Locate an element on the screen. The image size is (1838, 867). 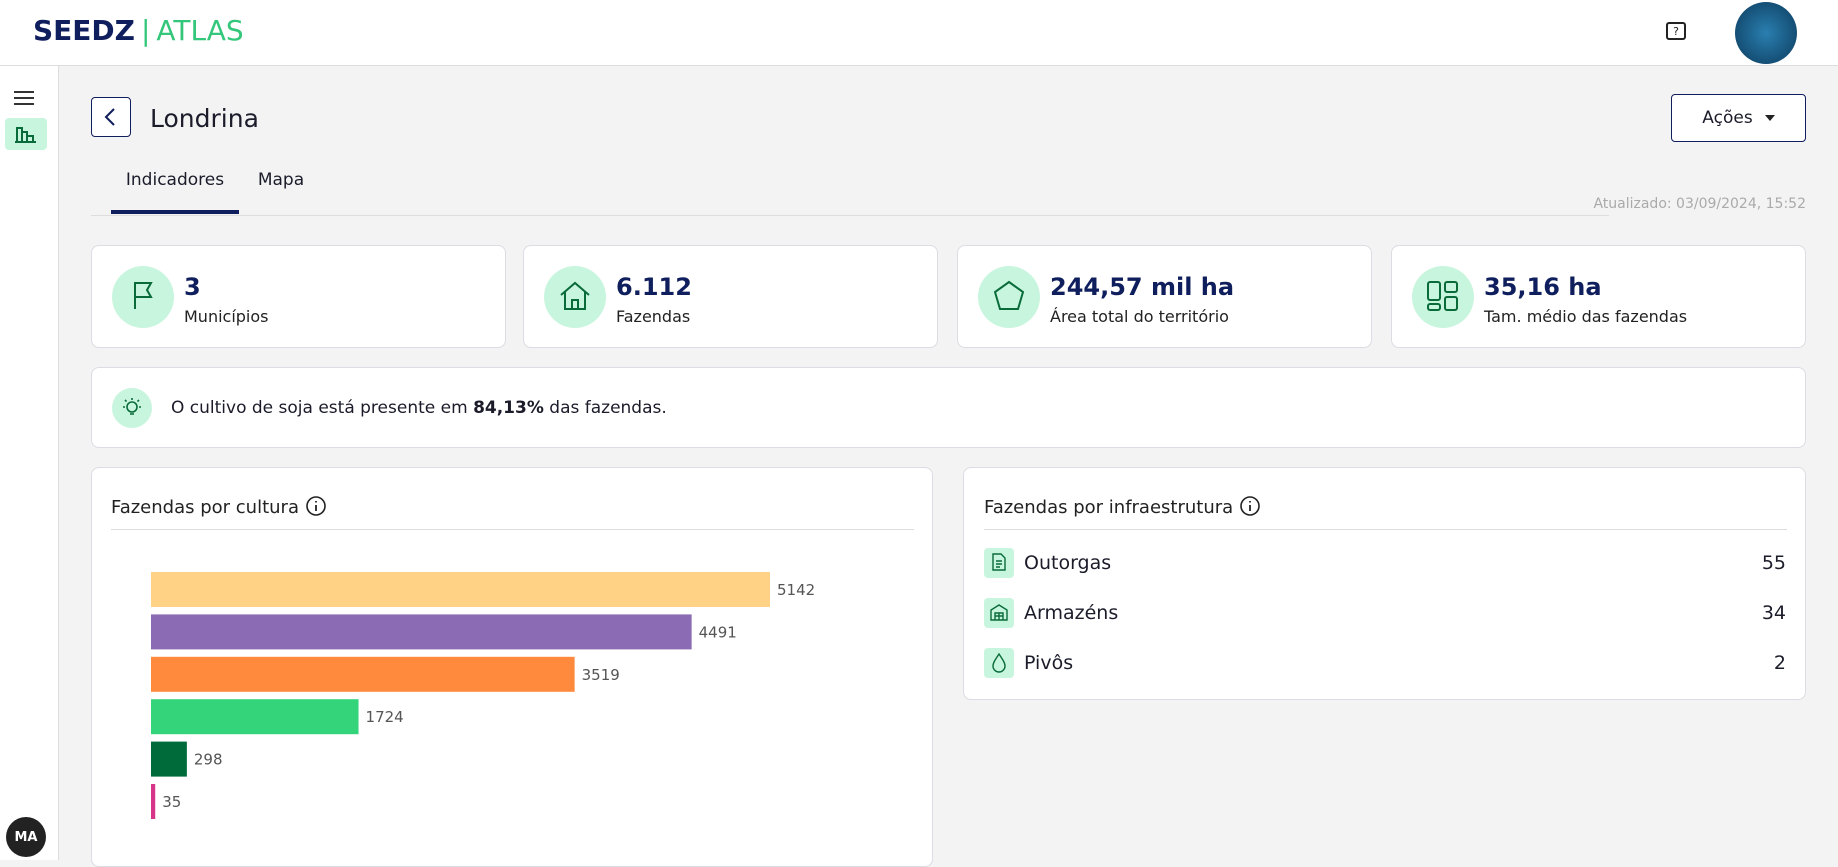
insight-bold: 84,13% is located at coordinates (508, 408).